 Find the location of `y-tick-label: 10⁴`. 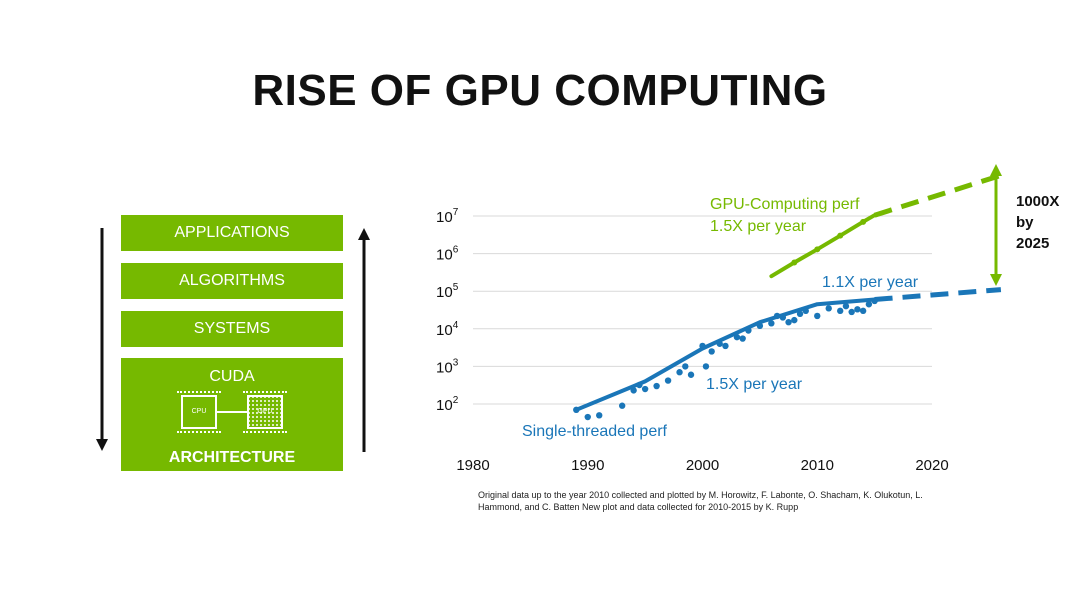

y-tick-label: 10⁴ is located at coordinates (447, 329).